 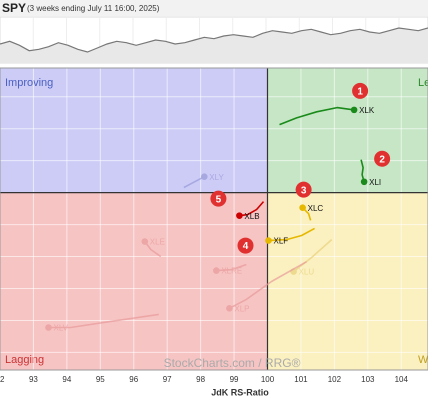 What do you see at coordinates (24, 360) in the screenshot?
I see `quadrant-label: Lagging` at bounding box center [24, 360].